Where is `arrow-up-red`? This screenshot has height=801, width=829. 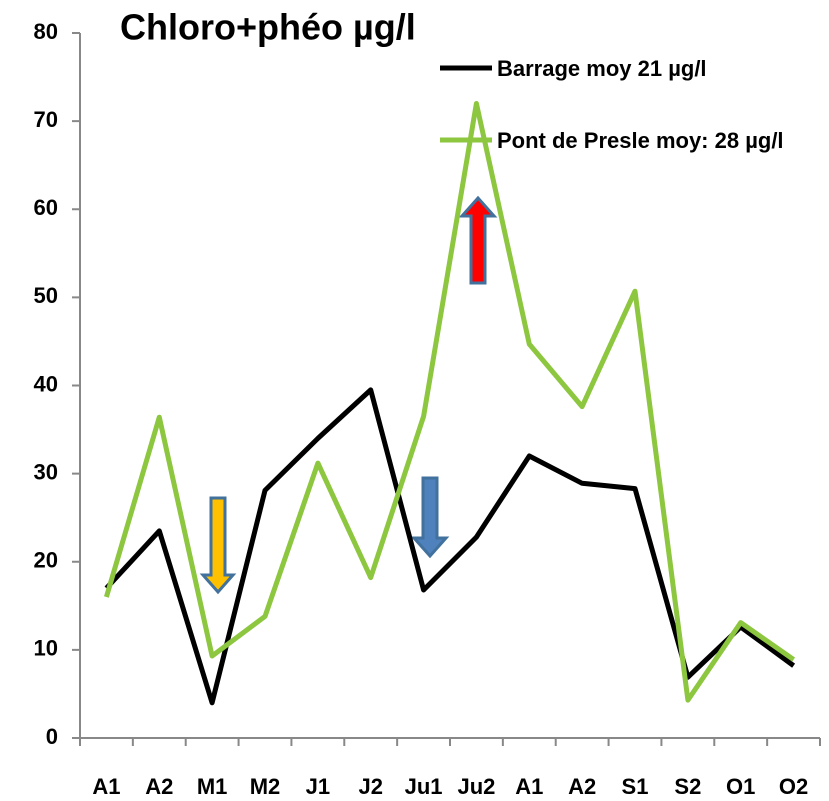 arrow-up-red is located at coordinates (478, 240).